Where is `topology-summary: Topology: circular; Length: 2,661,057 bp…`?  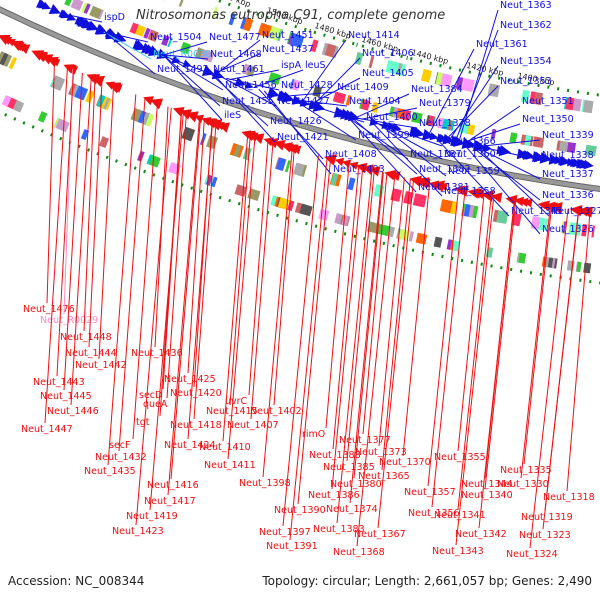 topology-summary: Topology: circular; Length: 2,661,057 bp… is located at coordinates (427, 581).